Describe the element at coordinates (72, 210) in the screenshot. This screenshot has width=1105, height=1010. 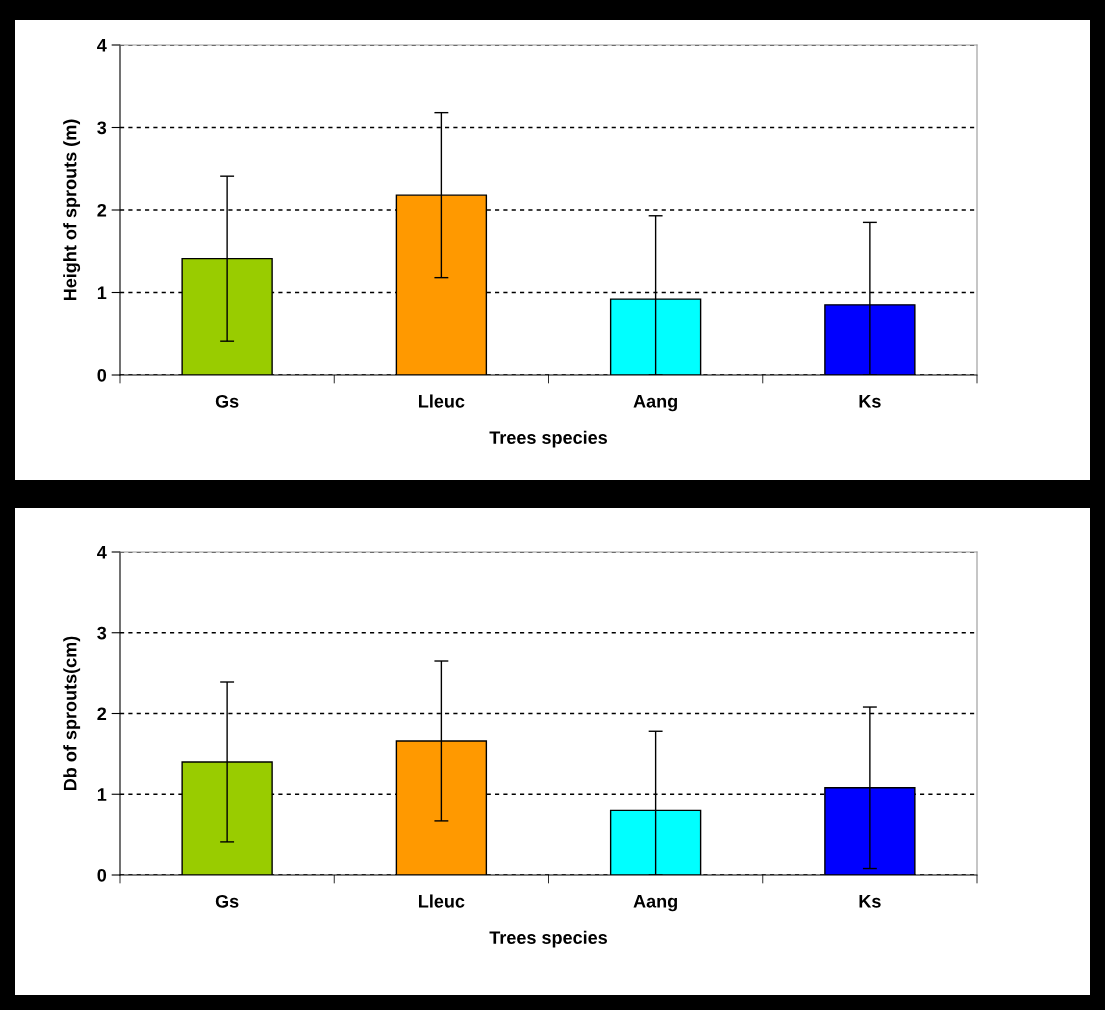
I see `y-axis-title: Height of sprouts (m)` at that location.